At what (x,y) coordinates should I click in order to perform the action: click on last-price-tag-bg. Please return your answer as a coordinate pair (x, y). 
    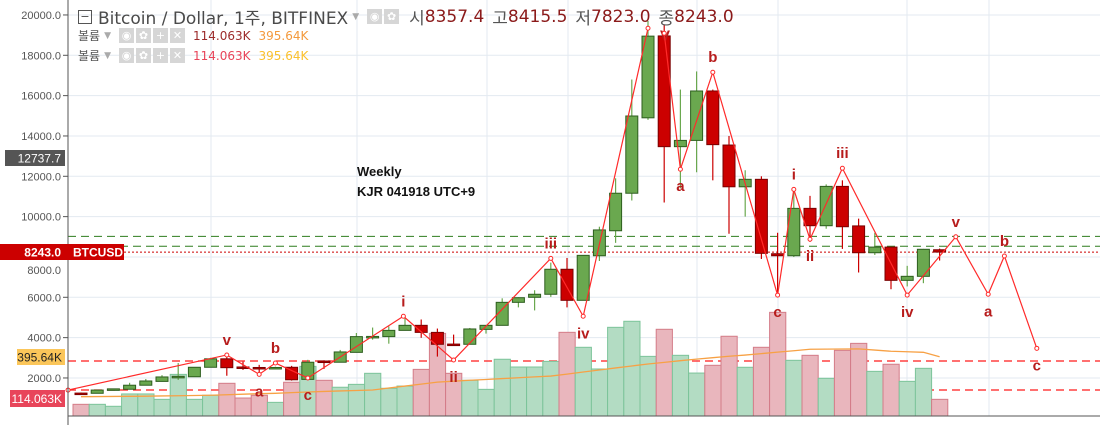
    Looking at the image, I should click on (62, 252).